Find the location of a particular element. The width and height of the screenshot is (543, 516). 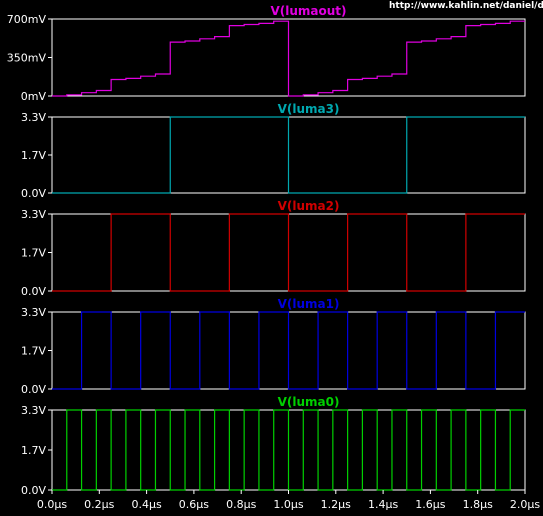

x-tick-label: 0.4µs is located at coordinates (146, 504).